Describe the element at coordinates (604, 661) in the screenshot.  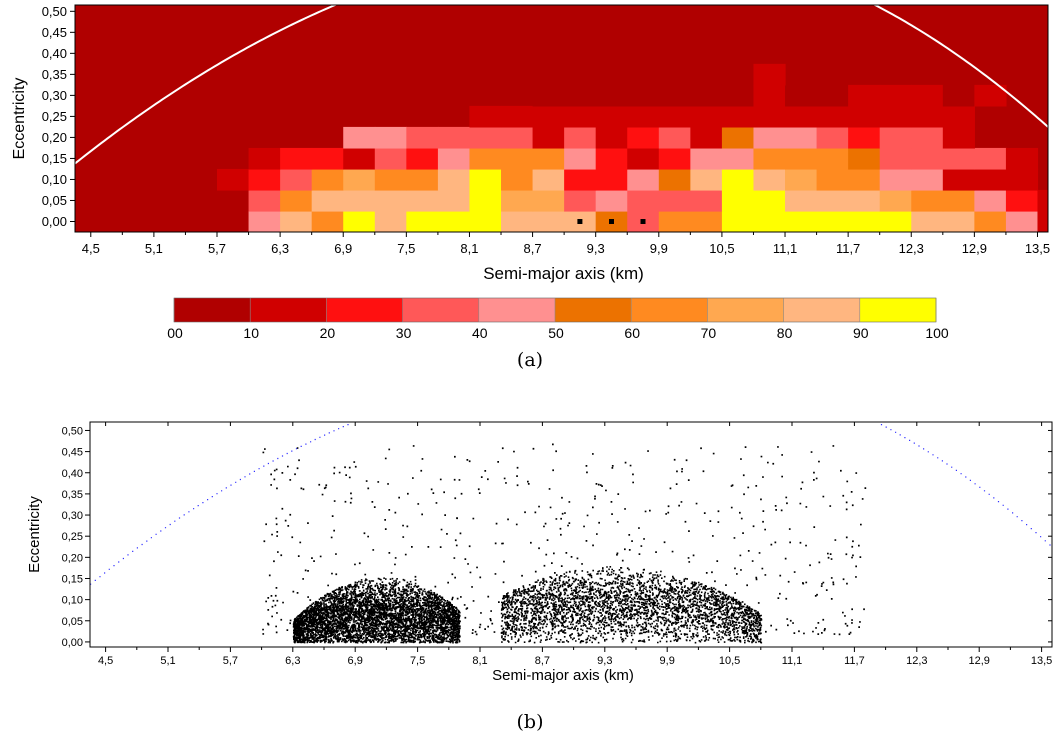
I see `x-tick-label: 9,3` at that location.